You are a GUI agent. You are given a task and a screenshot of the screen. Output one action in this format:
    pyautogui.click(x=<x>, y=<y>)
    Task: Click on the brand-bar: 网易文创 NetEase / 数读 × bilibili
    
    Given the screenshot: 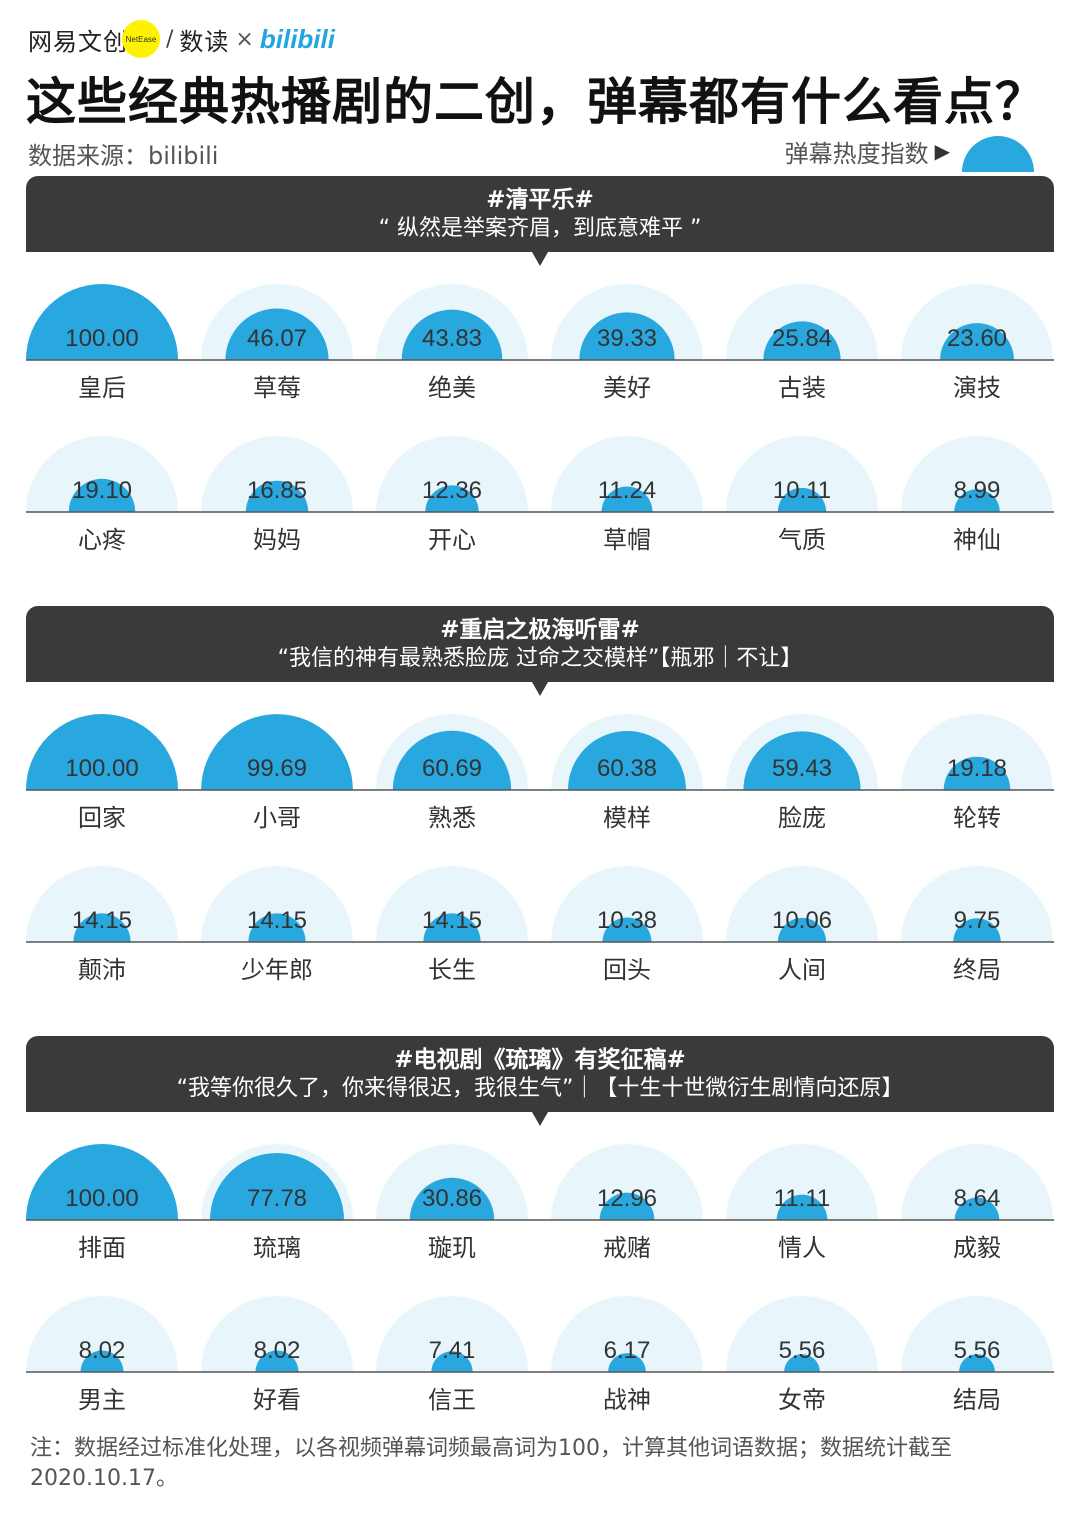 What is the action you would take?
    pyautogui.click(x=181, y=39)
    